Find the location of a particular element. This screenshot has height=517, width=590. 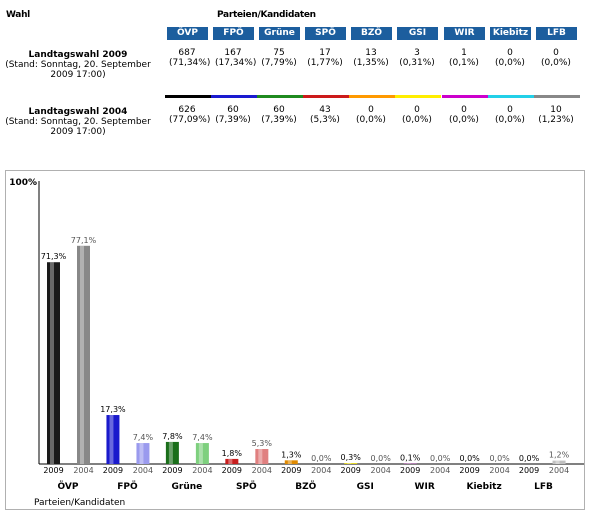

party-header-3: SPÖ is located at coordinates (325, 33).